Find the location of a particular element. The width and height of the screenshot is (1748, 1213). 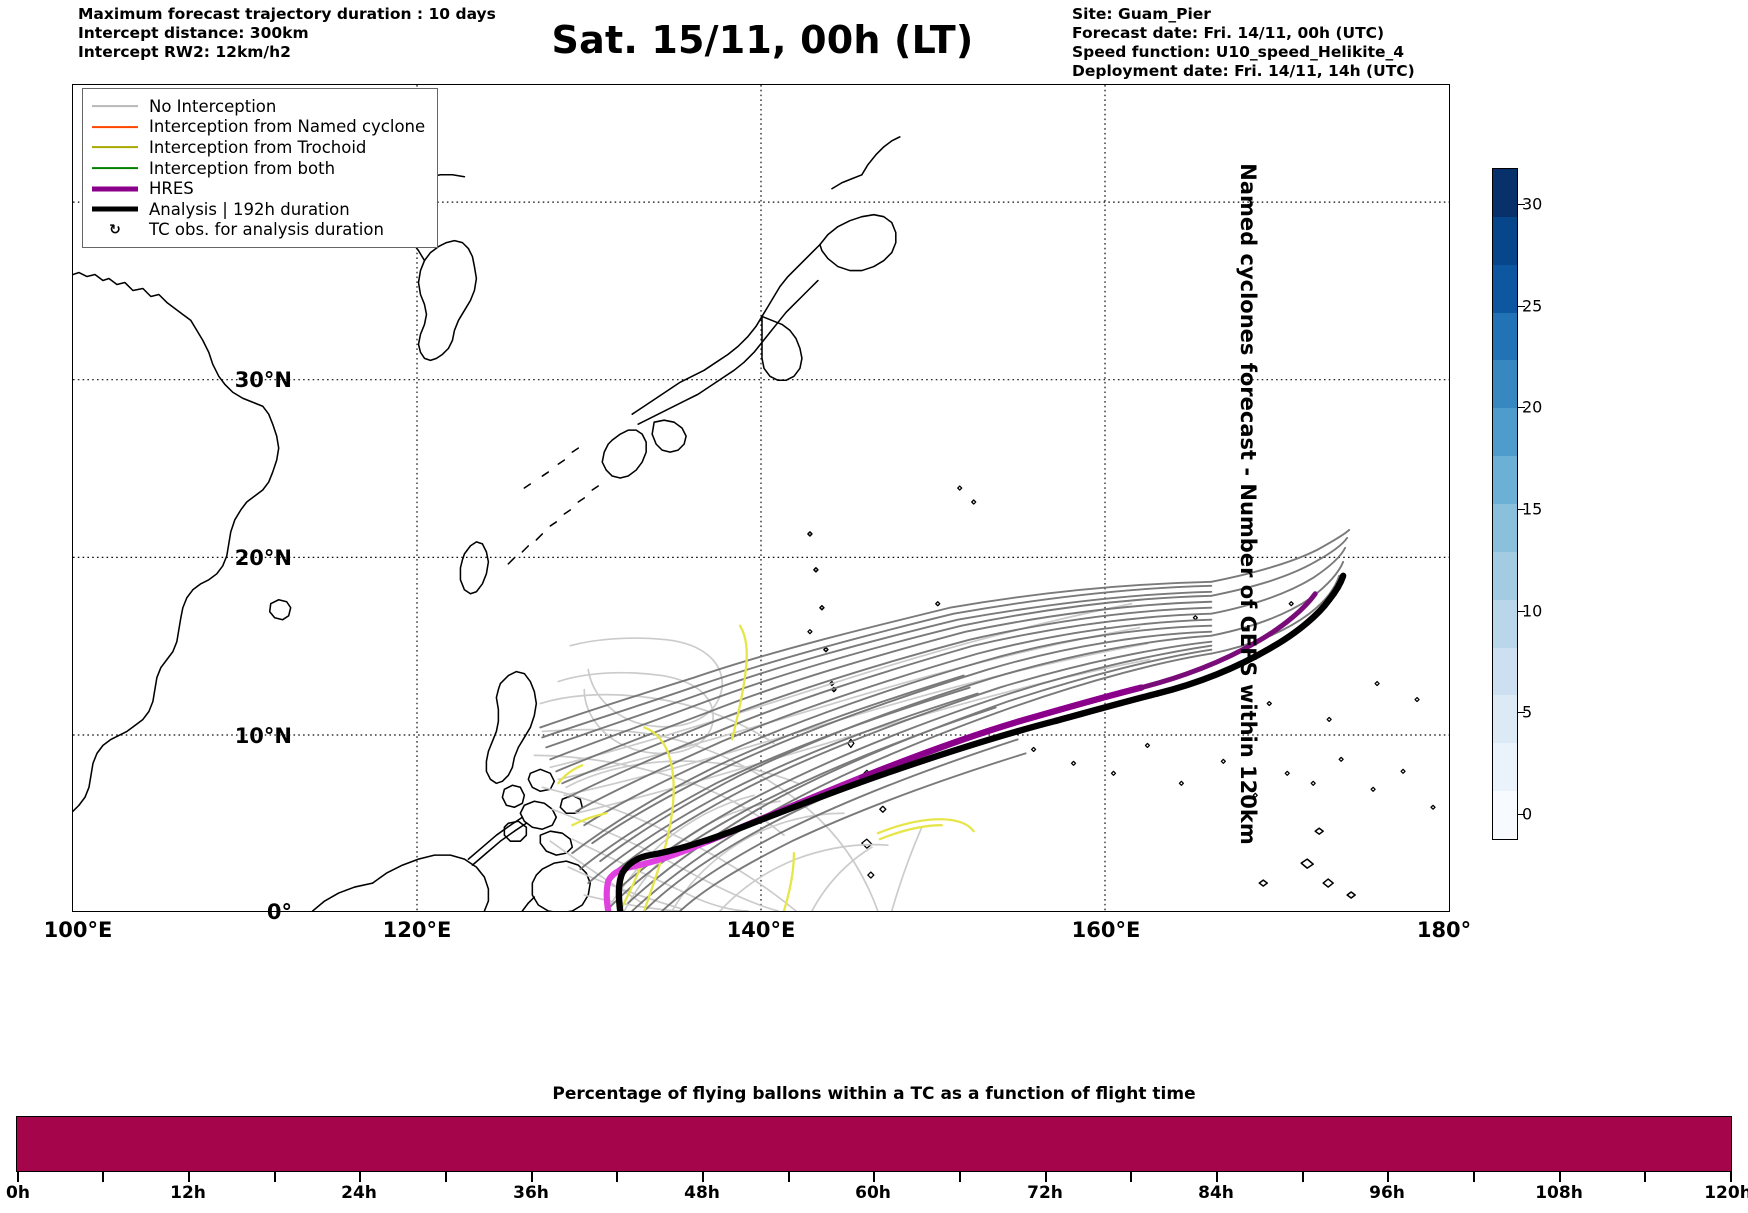

trajectories-trochoid is located at coordinates (766, 767).